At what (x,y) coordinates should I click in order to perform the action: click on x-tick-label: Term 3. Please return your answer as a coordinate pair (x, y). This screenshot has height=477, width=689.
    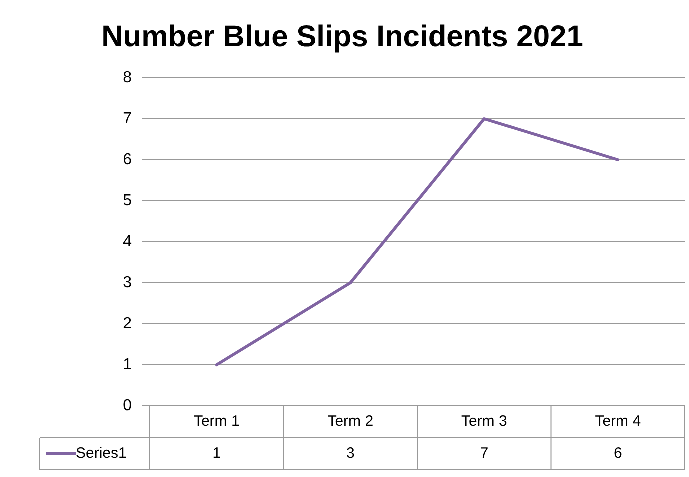
    Looking at the image, I should click on (484, 421).